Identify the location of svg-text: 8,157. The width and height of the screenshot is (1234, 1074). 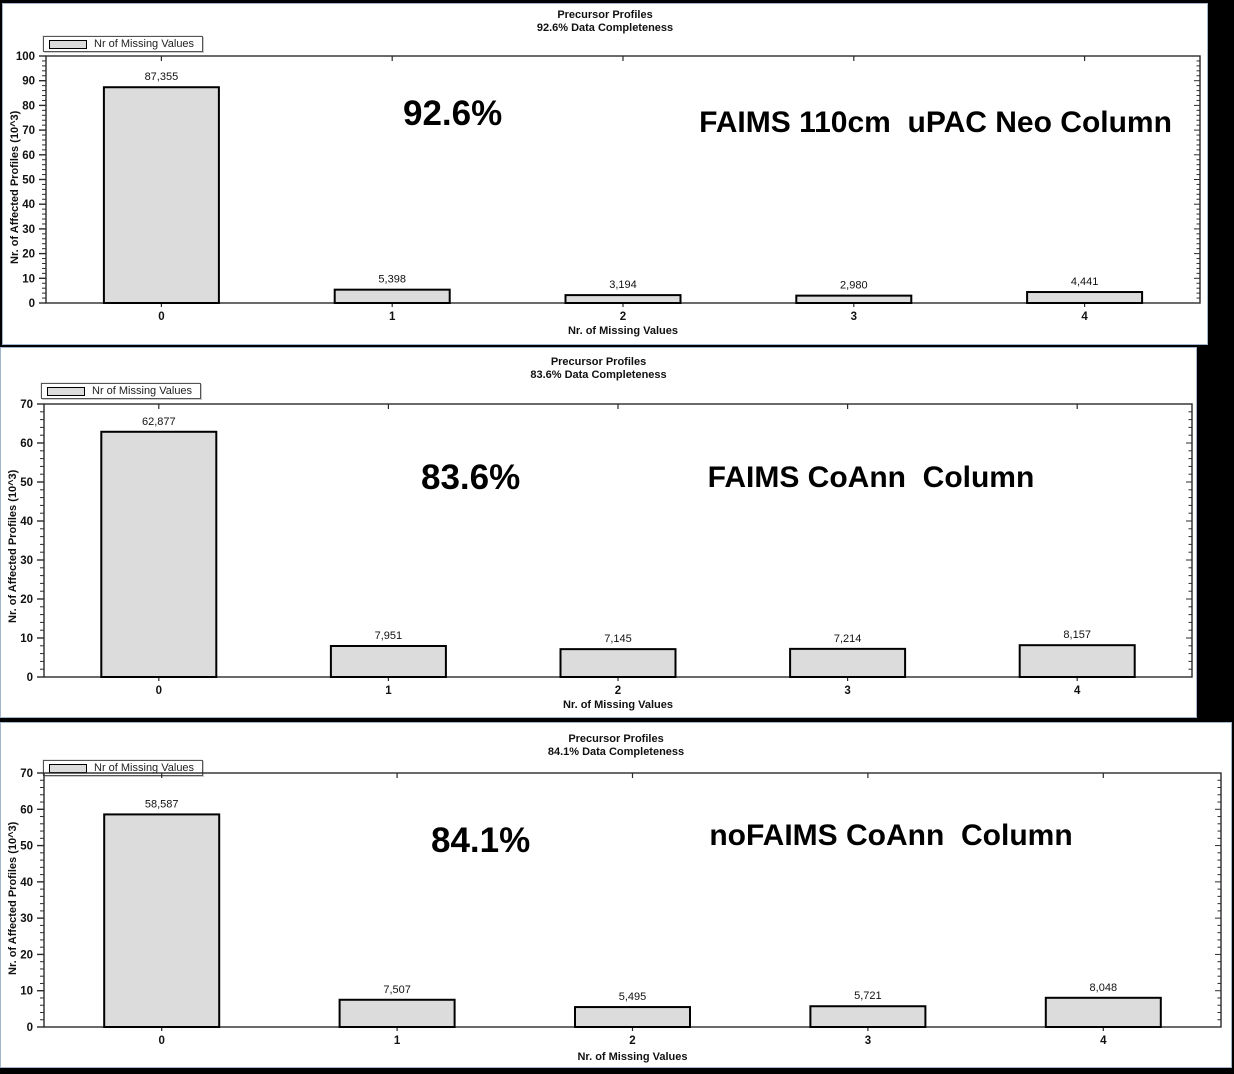
(1077, 635).